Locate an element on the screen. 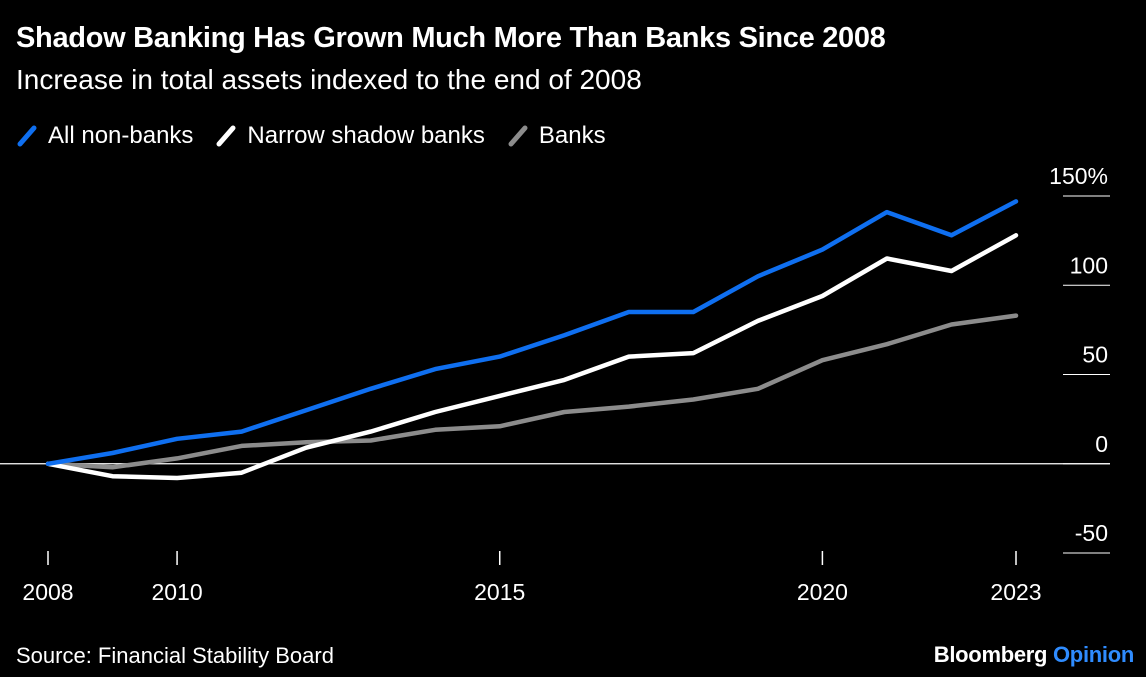  legend-label-narrow-shadow-banks: Narrow shadow banks is located at coordinates (366, 135).